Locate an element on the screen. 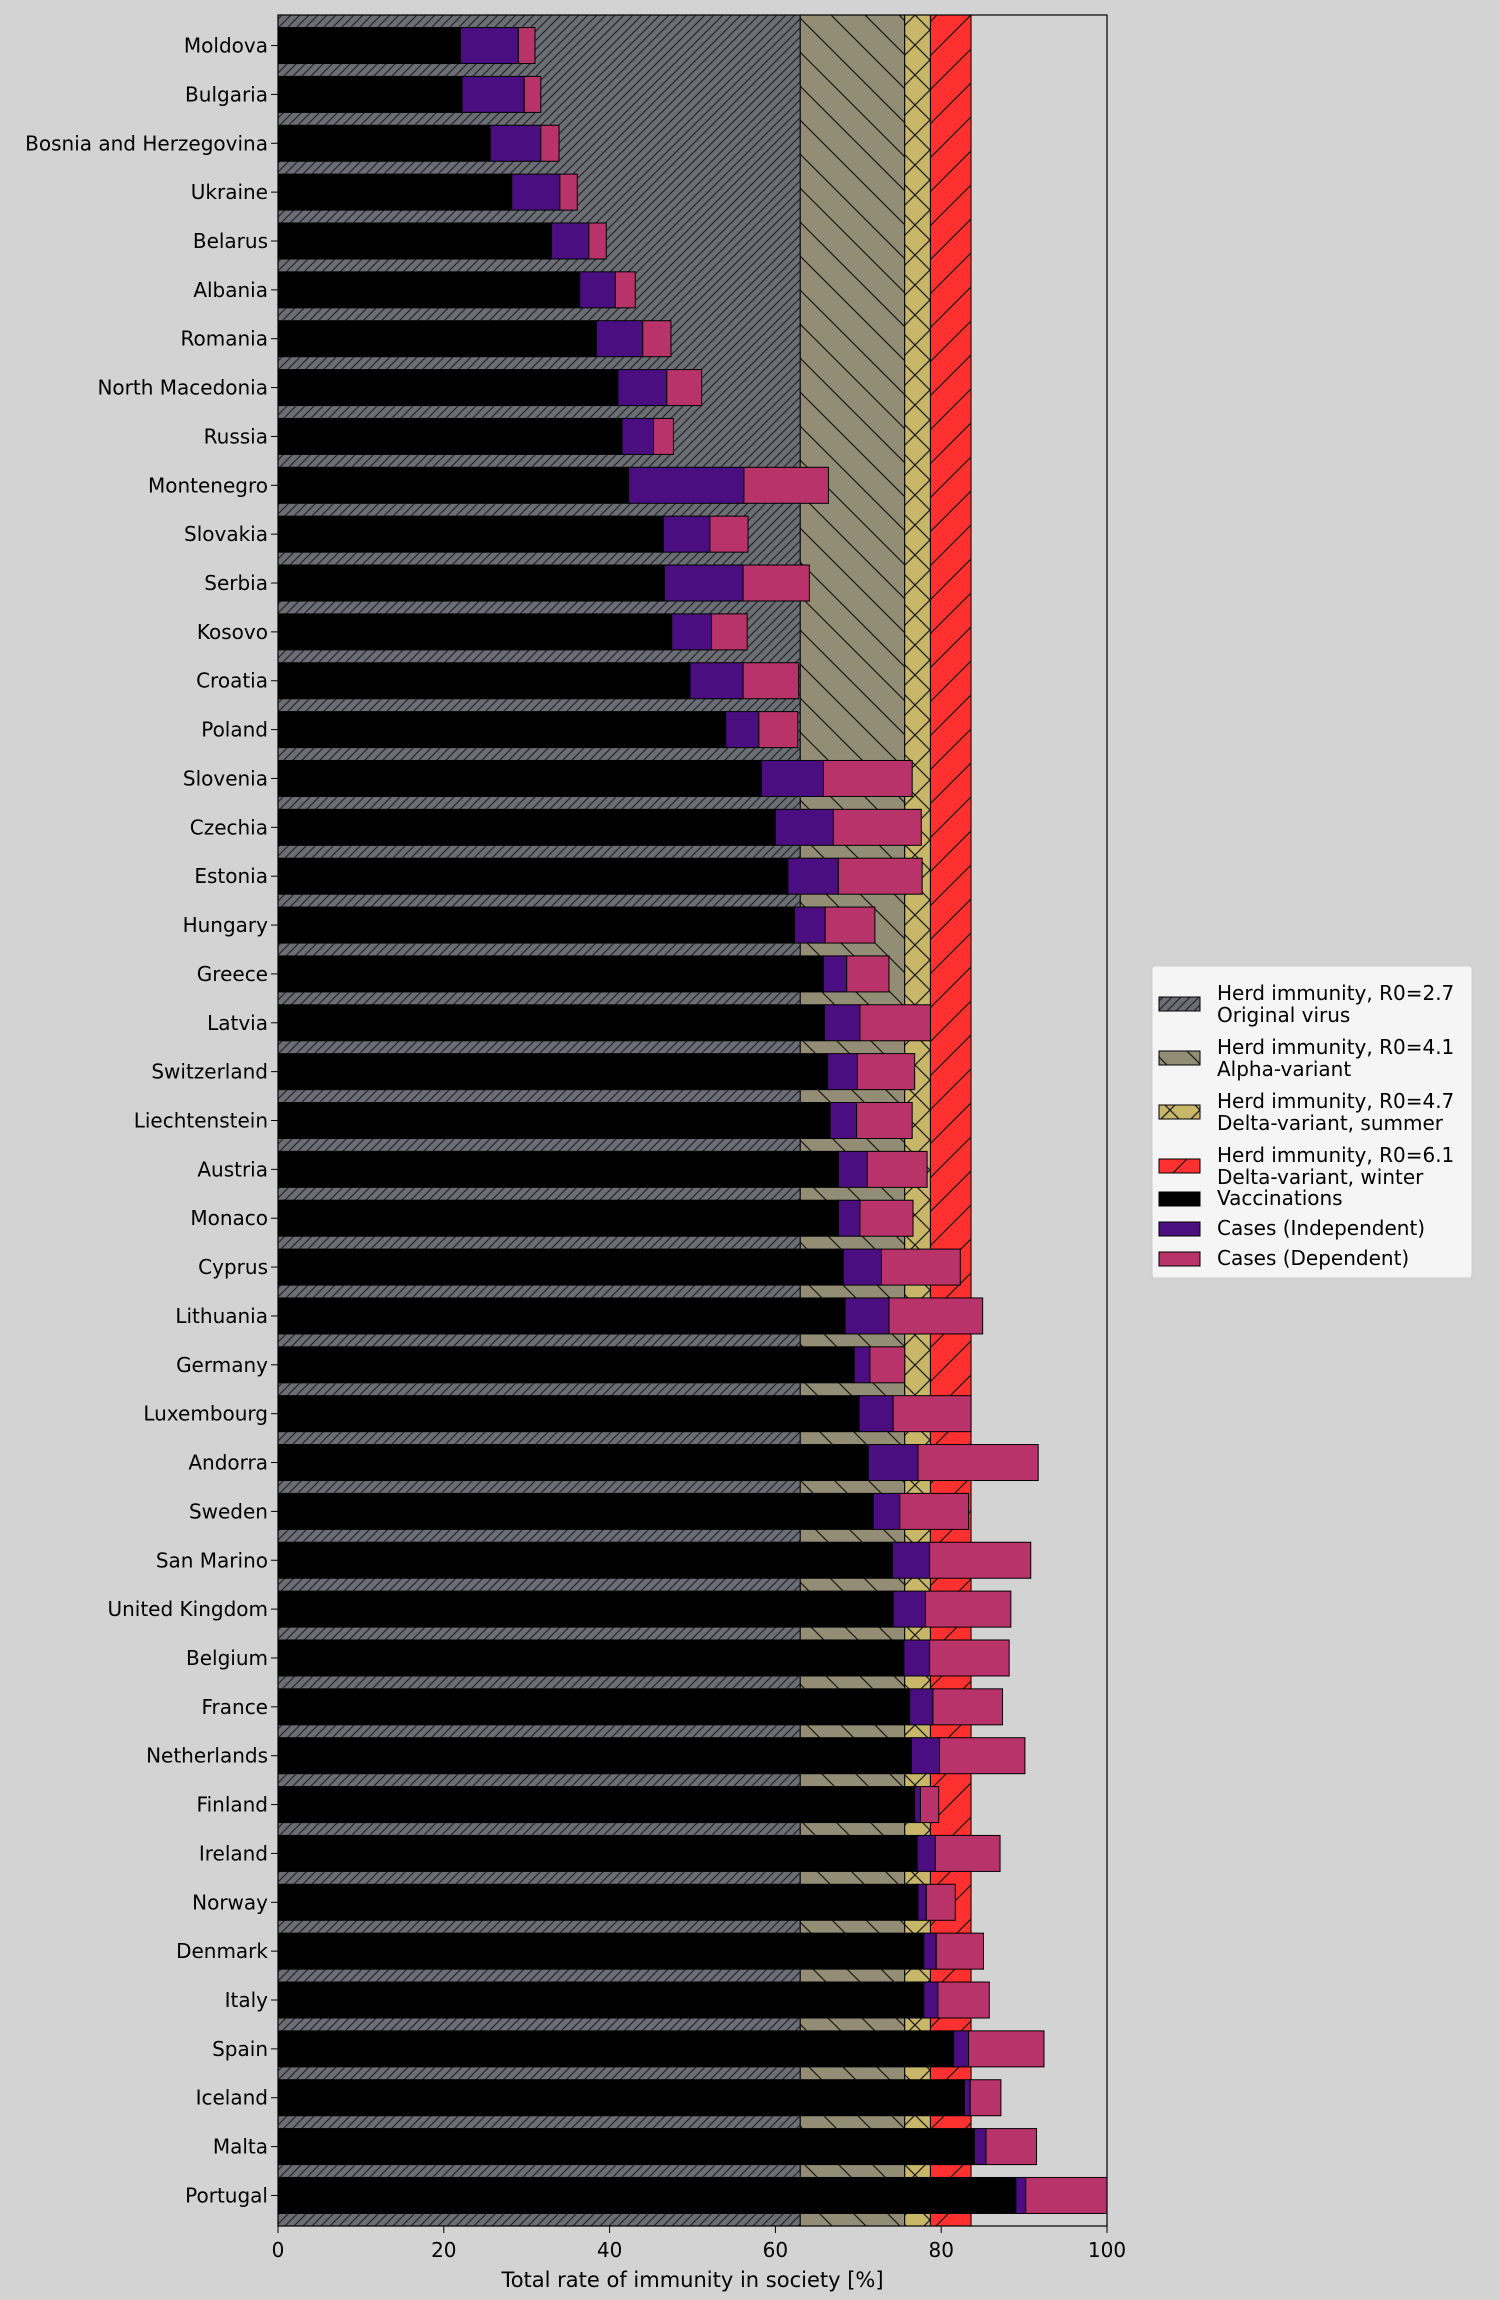 This screenshot has height=2300, width=1500. y-tick-label: Norway is located at coordinates (230, 1902).